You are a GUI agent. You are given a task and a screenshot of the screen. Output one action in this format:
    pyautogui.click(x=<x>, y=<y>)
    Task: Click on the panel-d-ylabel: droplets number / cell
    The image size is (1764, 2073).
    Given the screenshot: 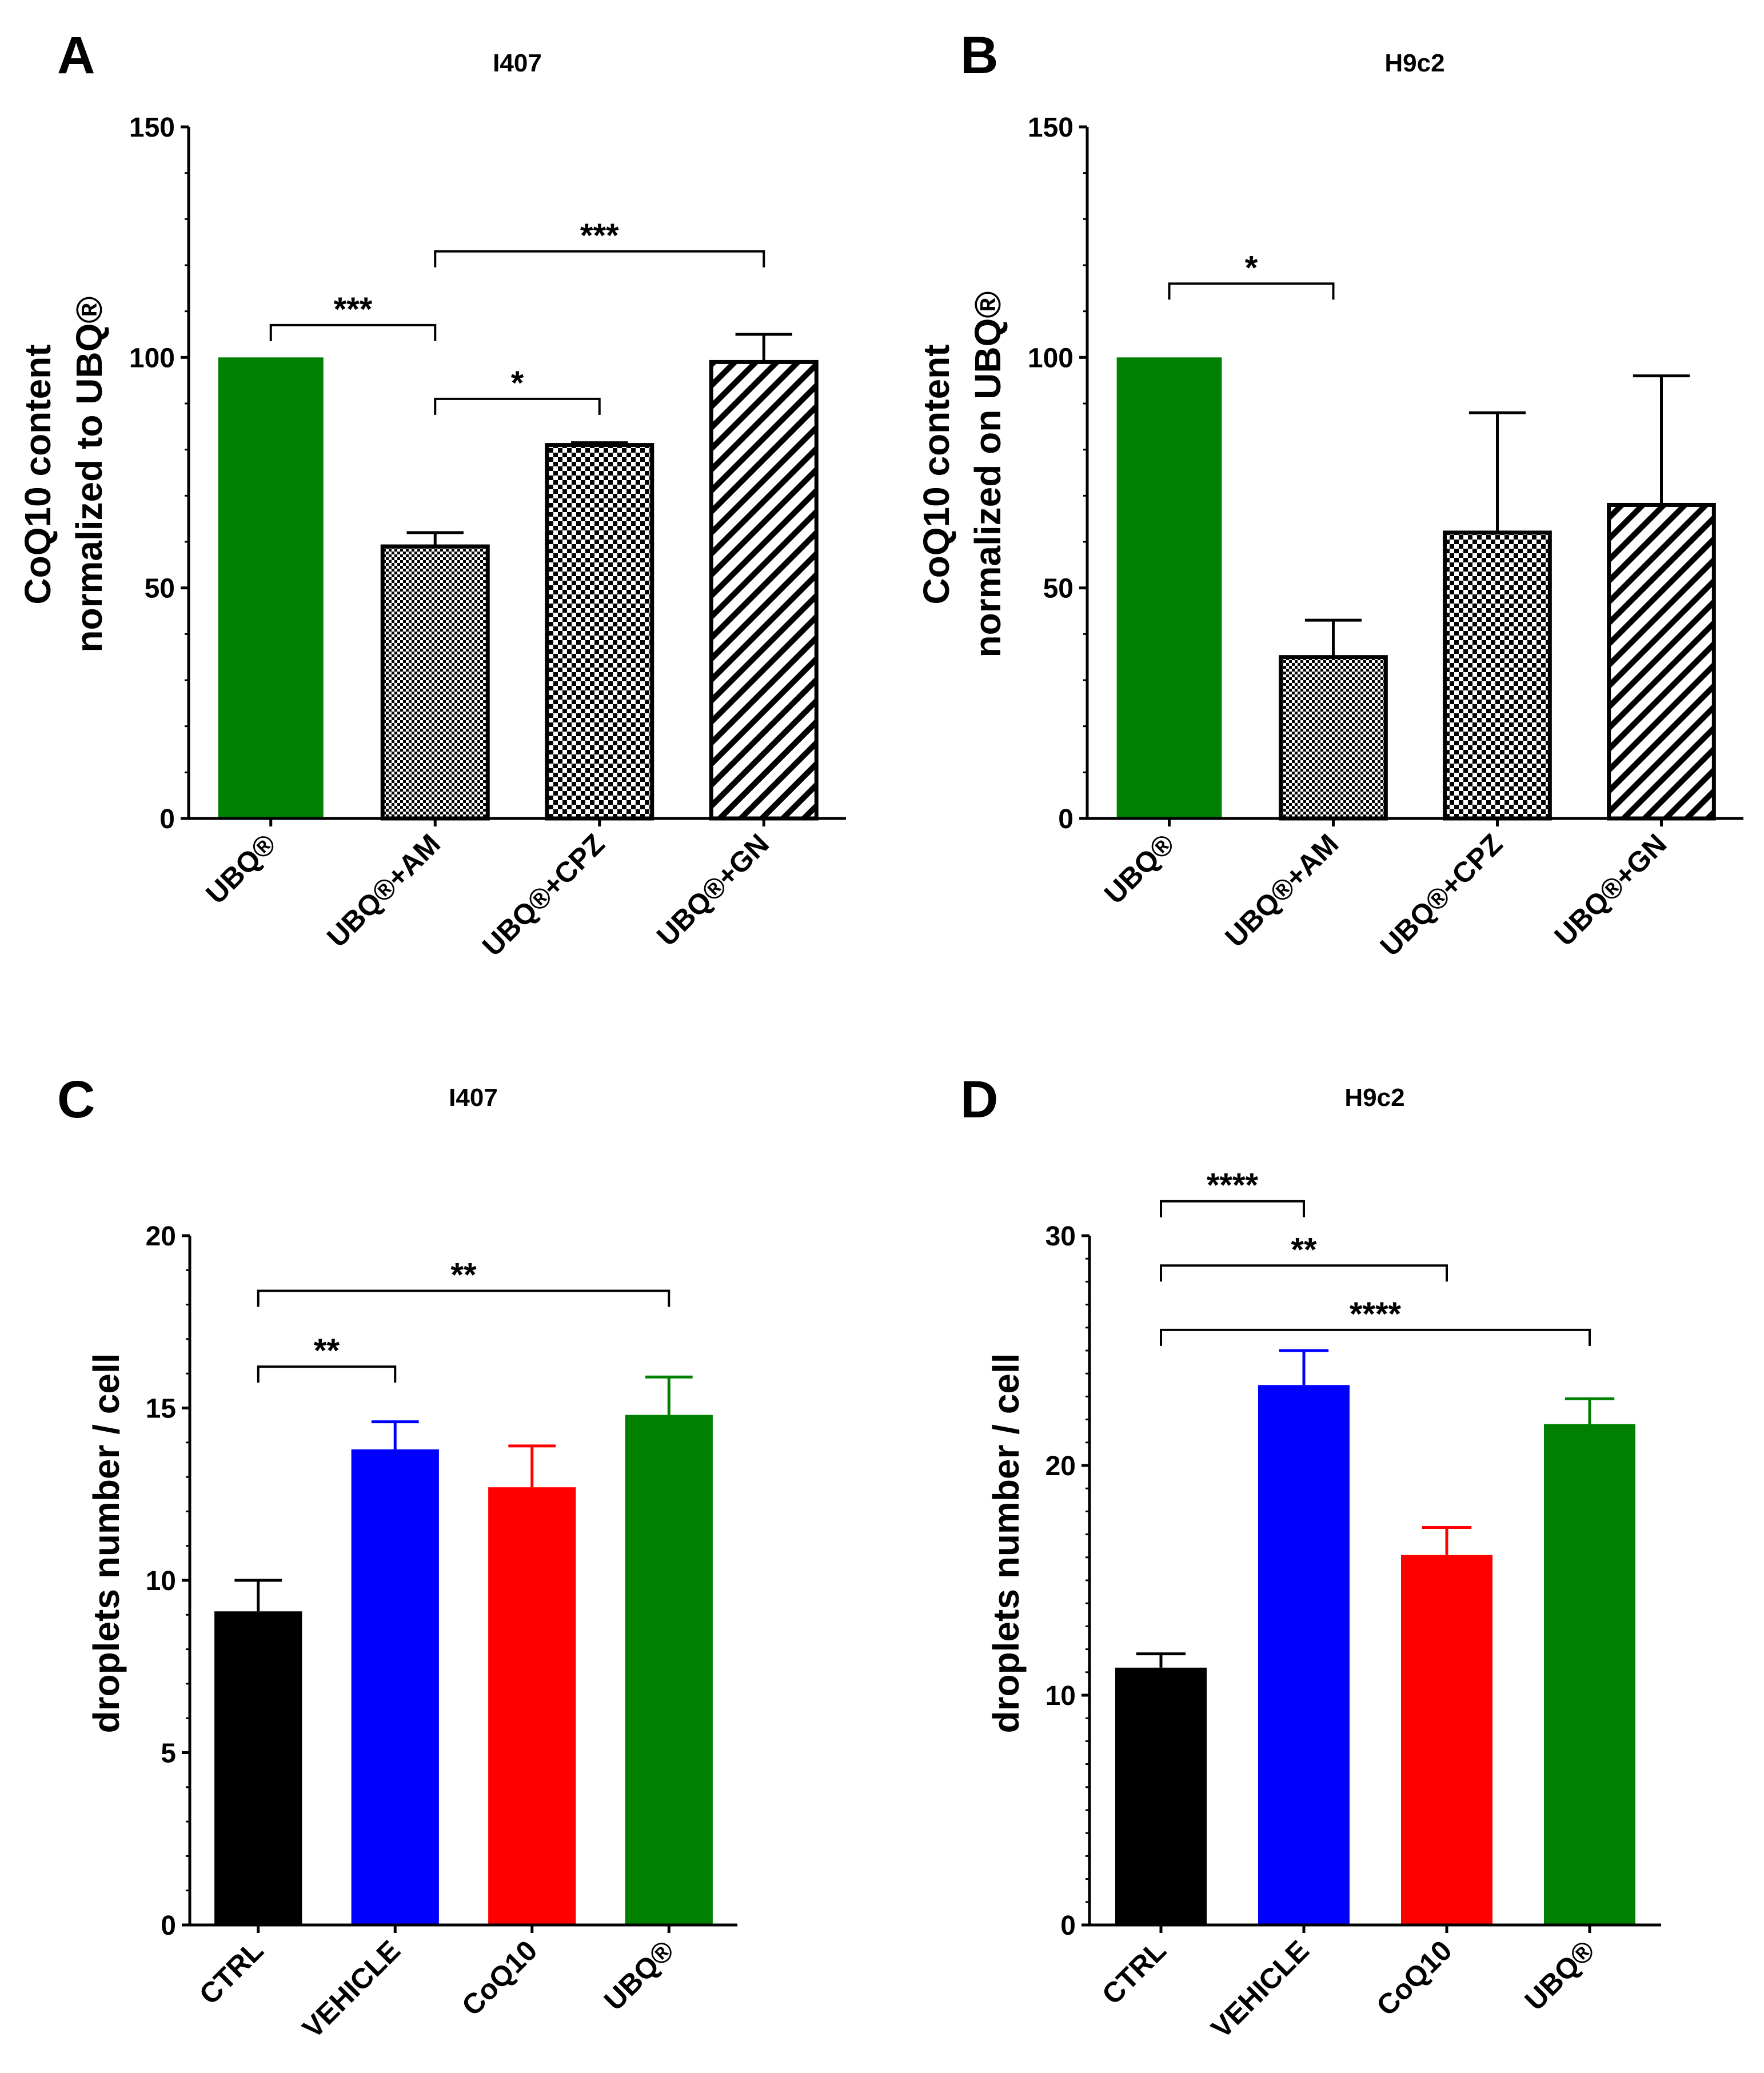 What is the action you would take?
    pyautogui.click(x=1006, y=1543)
    